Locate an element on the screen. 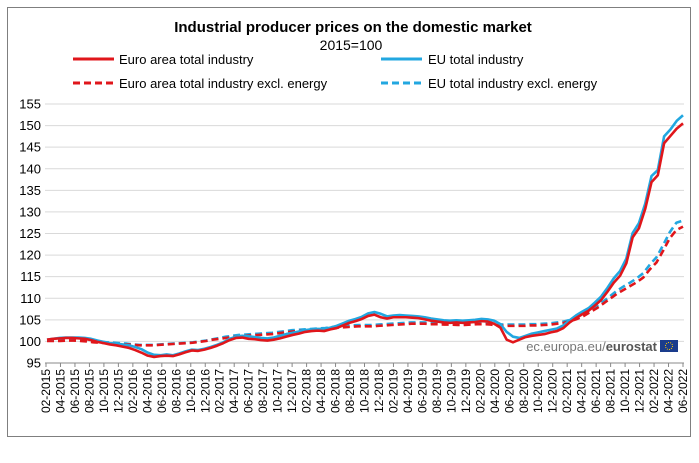 The width and height of the screenshot is (699, 463). y-axis: 95 100 105 110 115 120 125 130 135 140 145 150 155 is located at coordinates (30, 234).